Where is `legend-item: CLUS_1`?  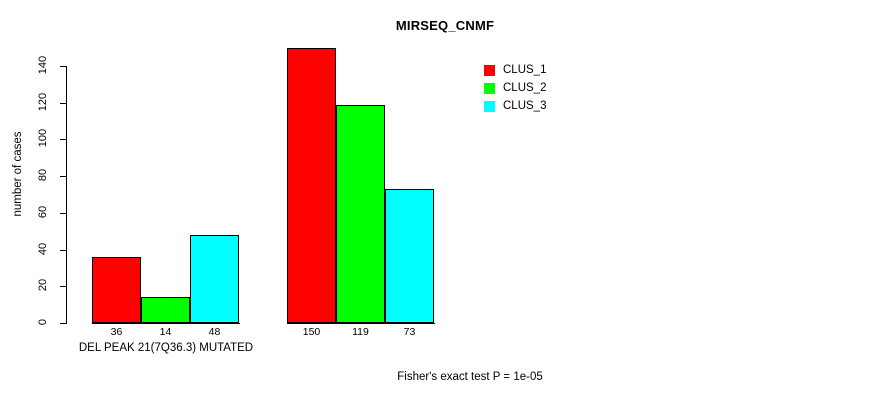
legend-item: CLUS_1 is located at coordinates (515, 70).